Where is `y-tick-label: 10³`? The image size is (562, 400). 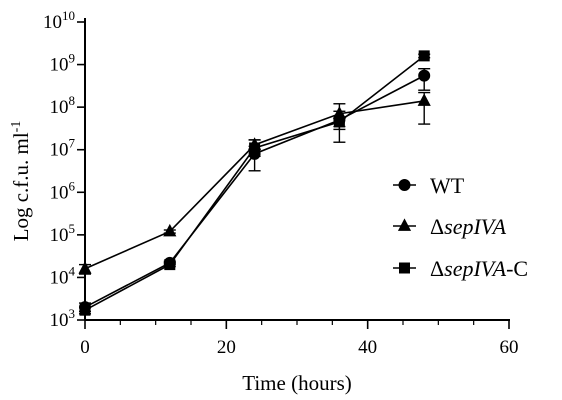
y-tick-label: 10³ is located at coordinates (63, 318).